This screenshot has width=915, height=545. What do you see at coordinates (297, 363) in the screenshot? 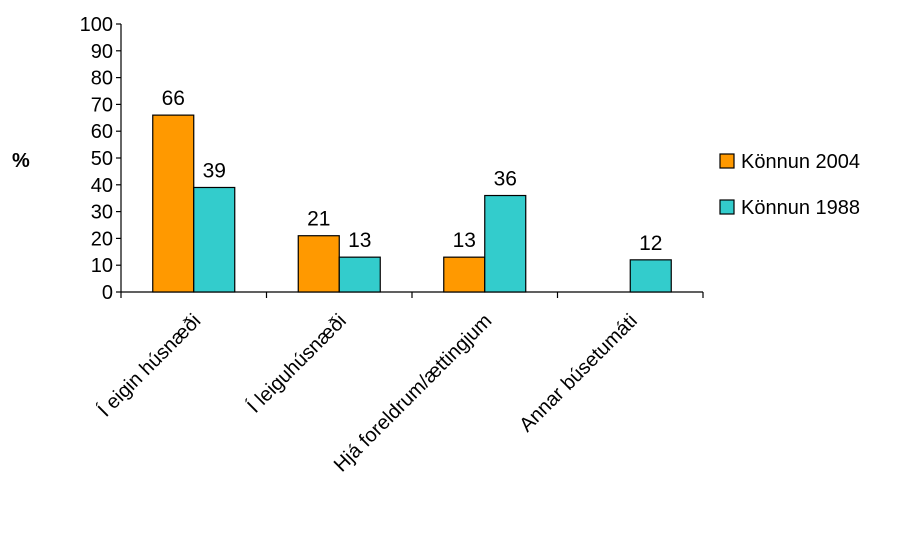
I see `x-category-label: Í leiguhúsnæði` at bounding box center [297, 363].